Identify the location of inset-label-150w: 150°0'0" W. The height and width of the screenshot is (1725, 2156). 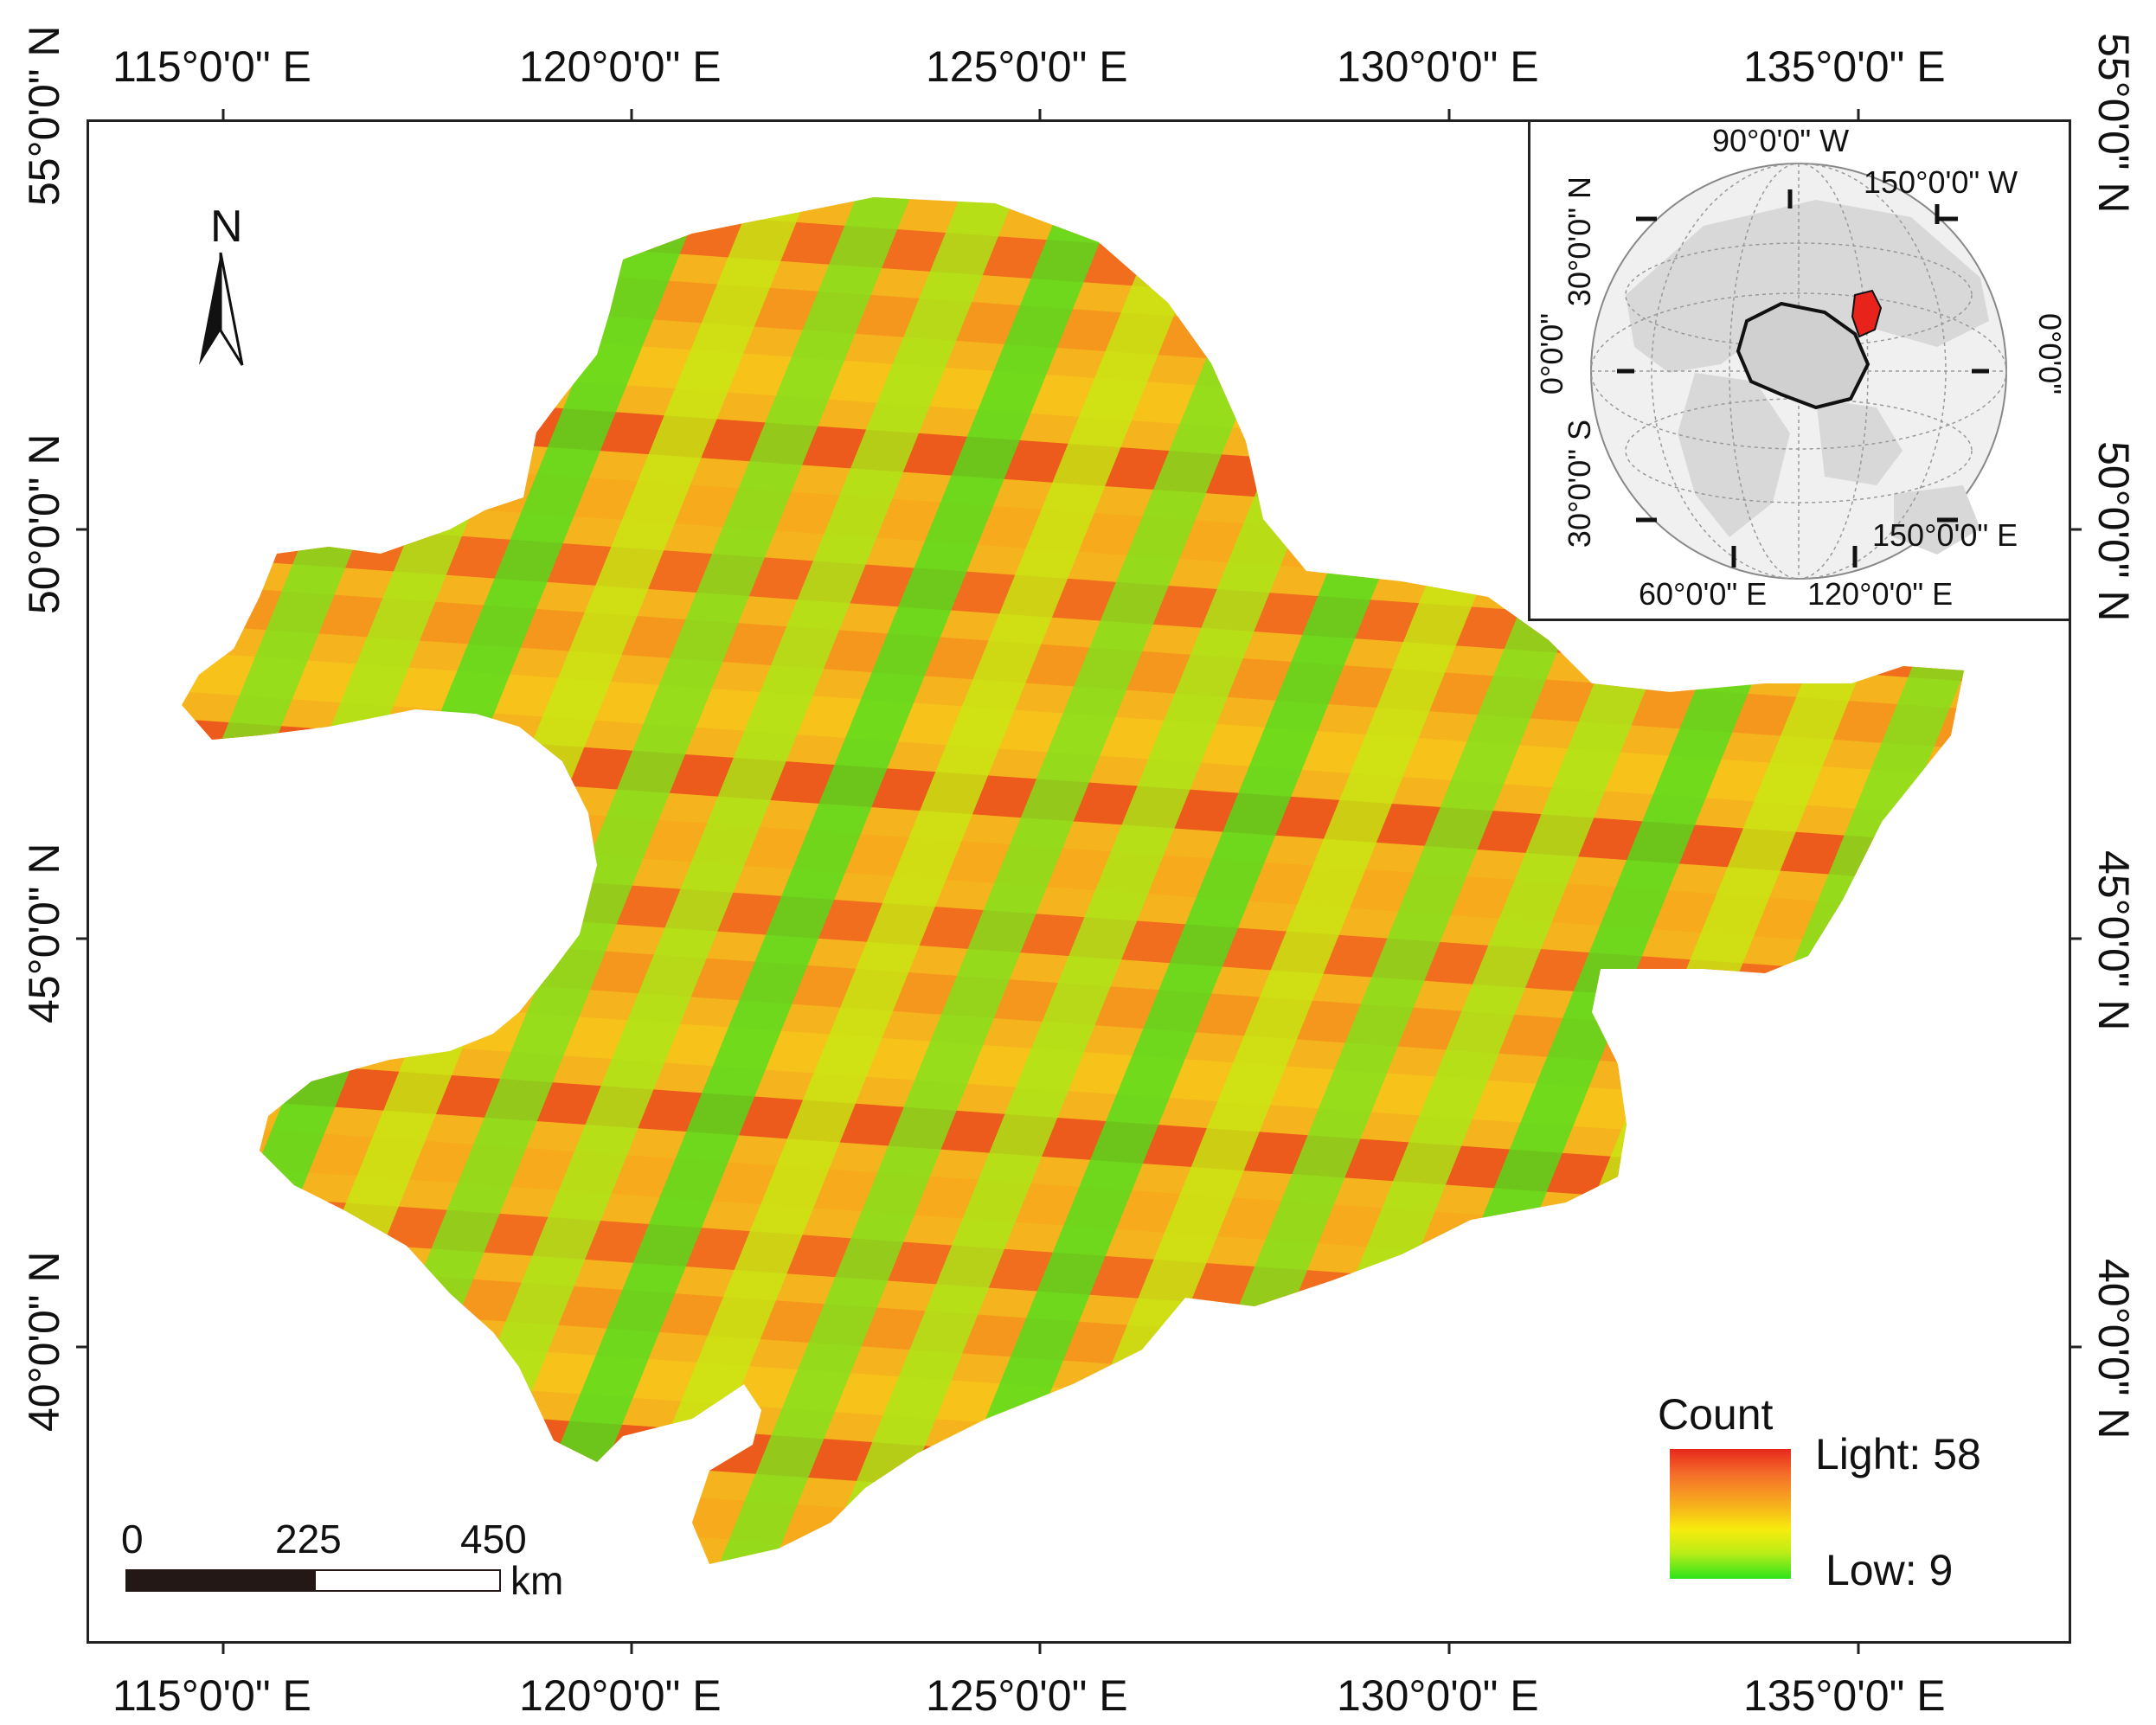
(1941, 182).